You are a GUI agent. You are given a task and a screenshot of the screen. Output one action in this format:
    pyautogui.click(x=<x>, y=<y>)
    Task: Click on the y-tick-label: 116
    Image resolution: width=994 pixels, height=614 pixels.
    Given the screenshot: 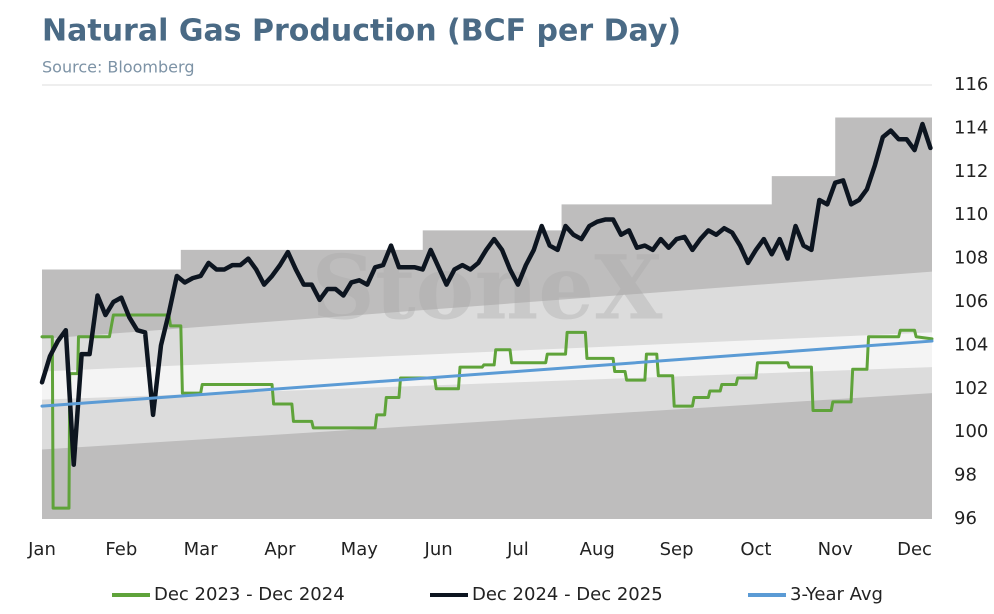 What is the action you would take?
    pyautogui.click(x=971, y=84)
    